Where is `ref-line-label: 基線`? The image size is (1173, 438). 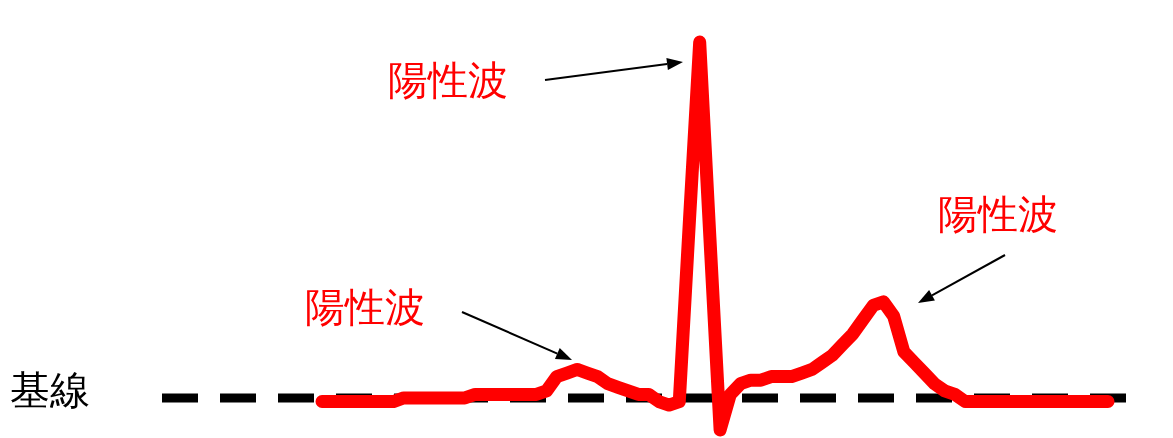 ref-line-label: 基線 is located at coordinates (50, 390).